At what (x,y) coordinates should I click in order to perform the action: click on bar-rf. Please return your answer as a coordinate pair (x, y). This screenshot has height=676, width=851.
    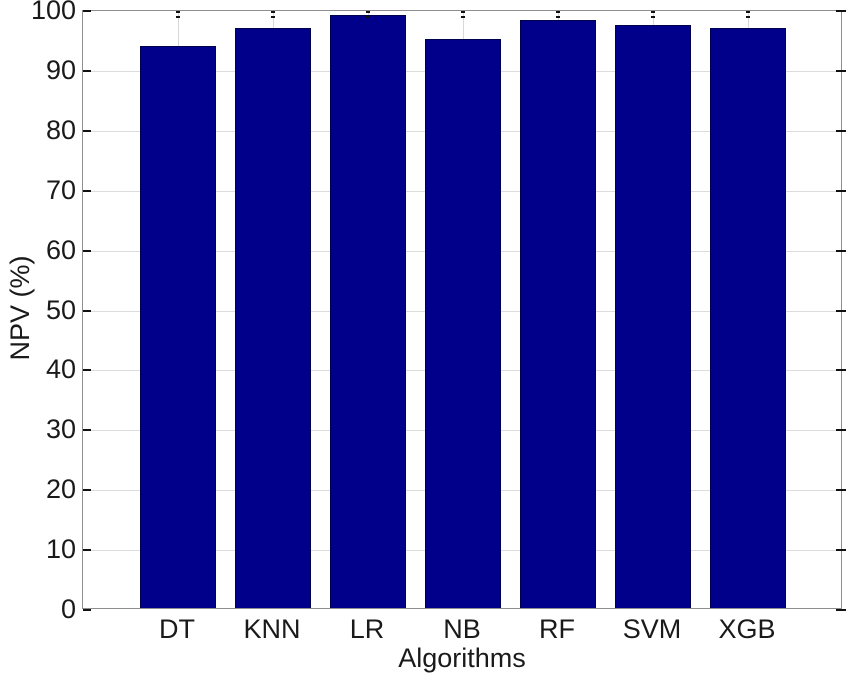
    Looking at the image, I should click on (558, 313).